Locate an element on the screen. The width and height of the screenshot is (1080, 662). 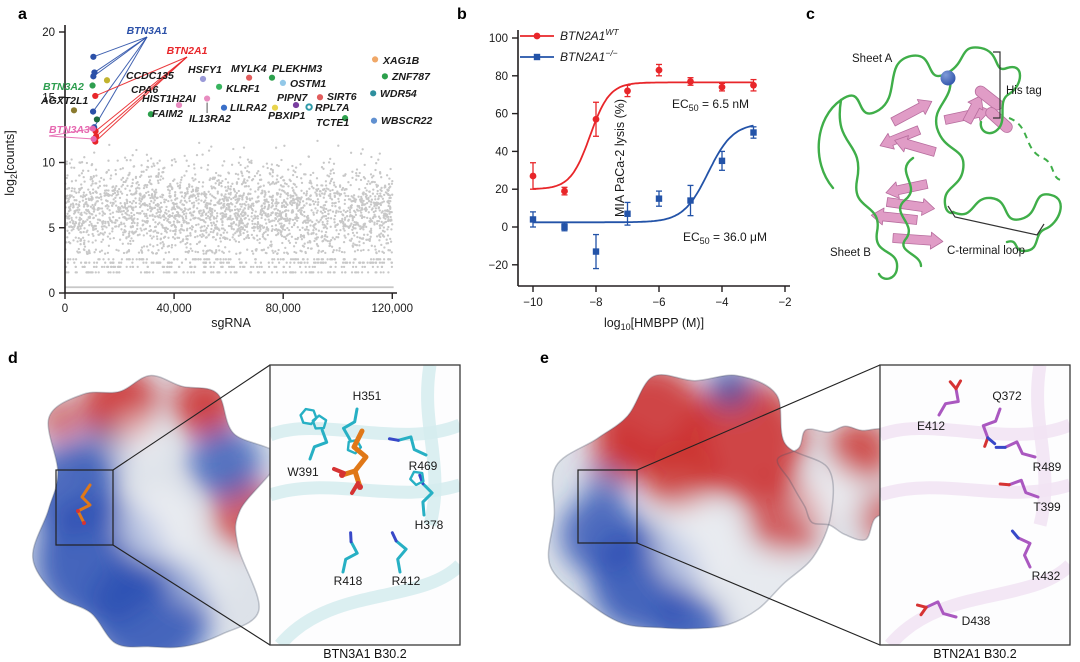
gene-label-AGXT2L1: AGXT2L1 is located at coordinates (64, 101).